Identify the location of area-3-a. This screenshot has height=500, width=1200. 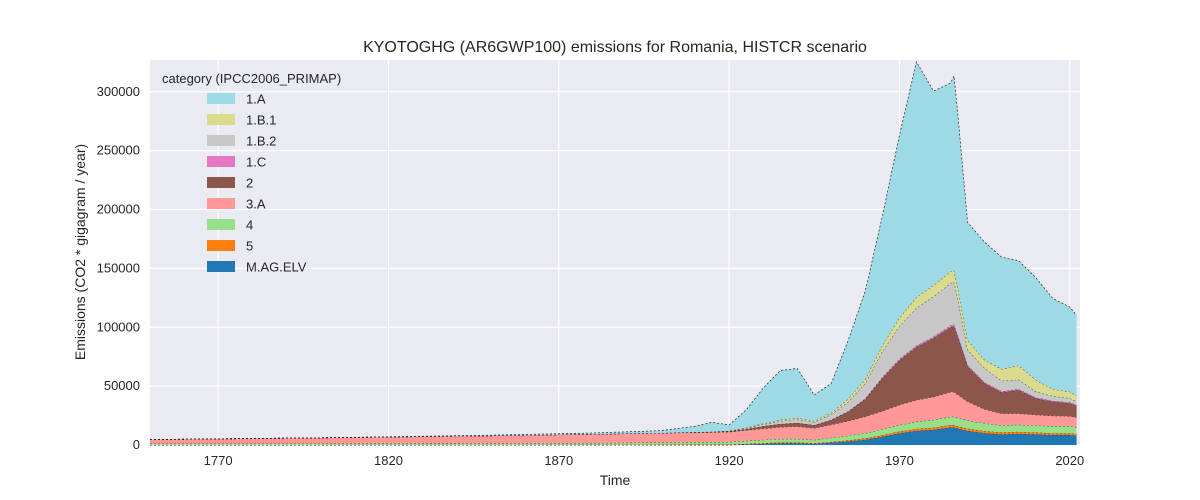
(613, 418).